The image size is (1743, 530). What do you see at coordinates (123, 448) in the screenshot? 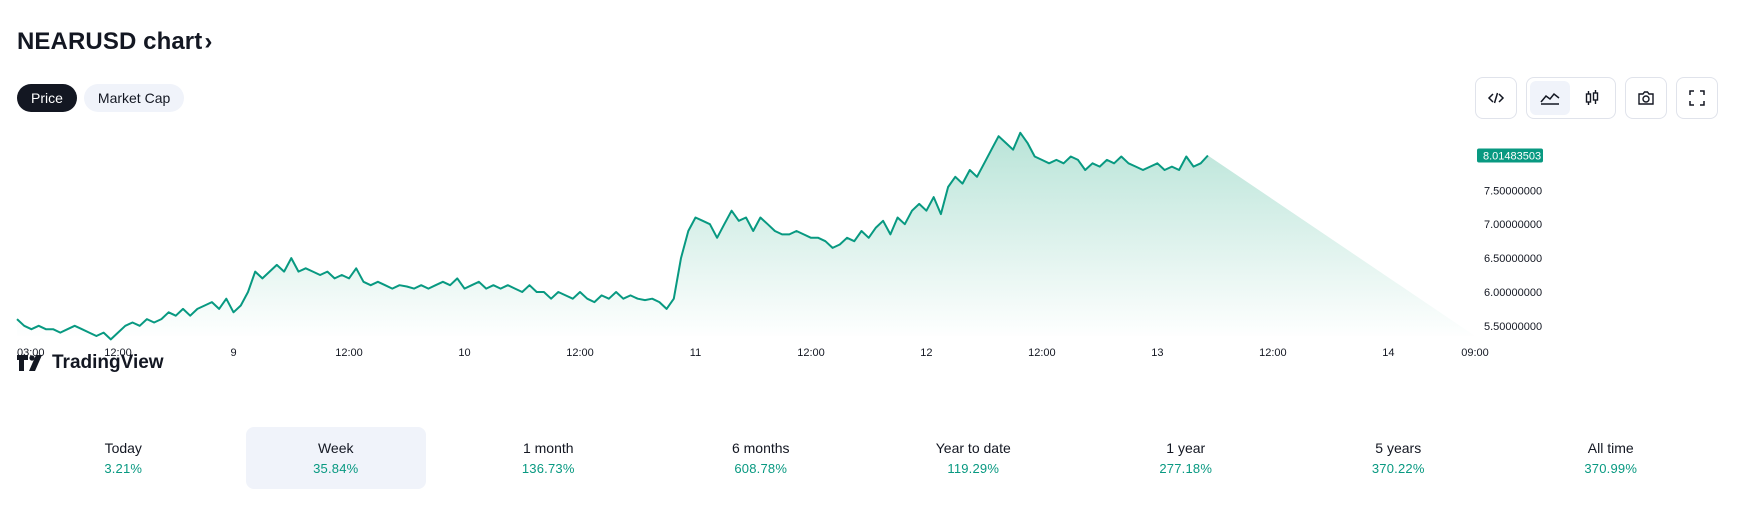
I see `period-label: Today` at bounding box center [123, 448].